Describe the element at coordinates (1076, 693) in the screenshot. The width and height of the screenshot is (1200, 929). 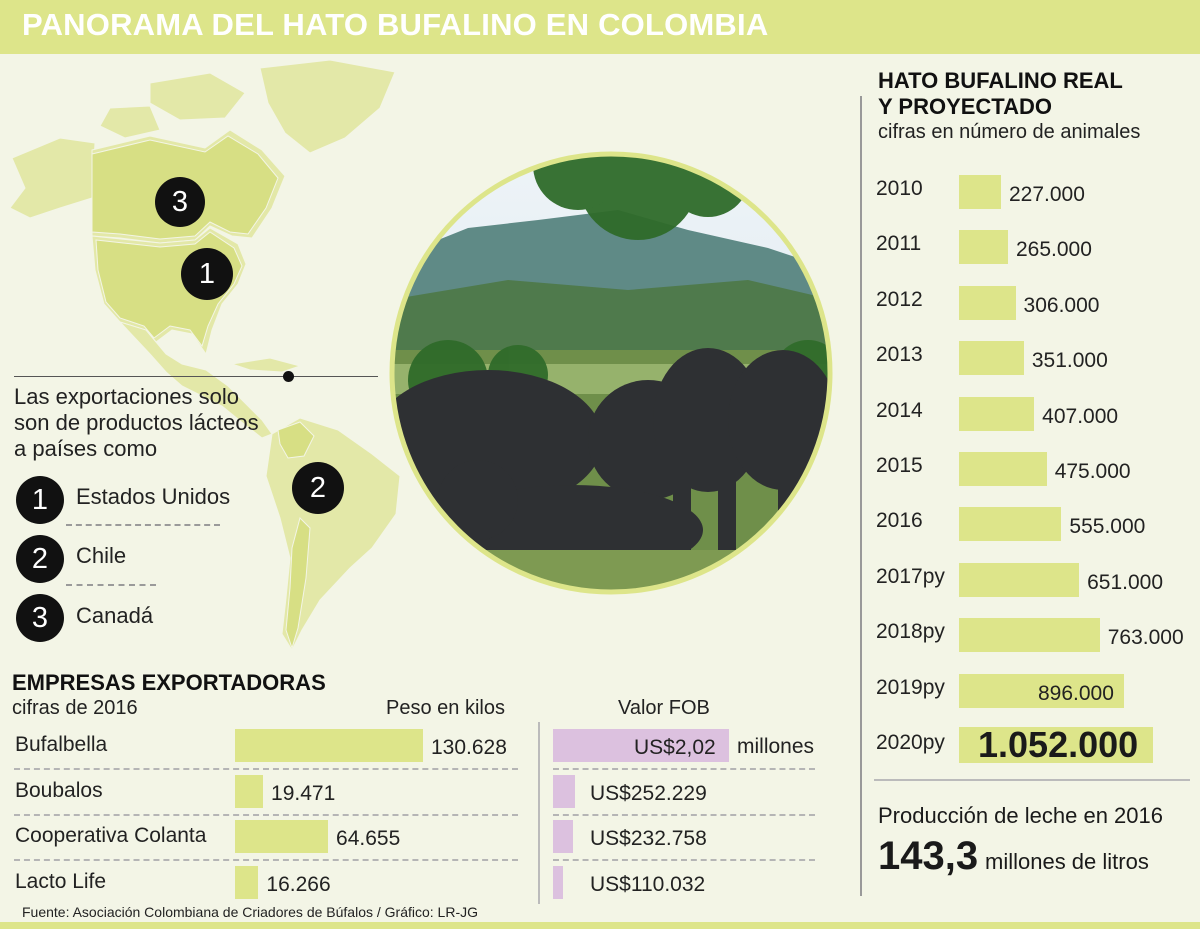
I see `herd-value: 896.000` at that location.